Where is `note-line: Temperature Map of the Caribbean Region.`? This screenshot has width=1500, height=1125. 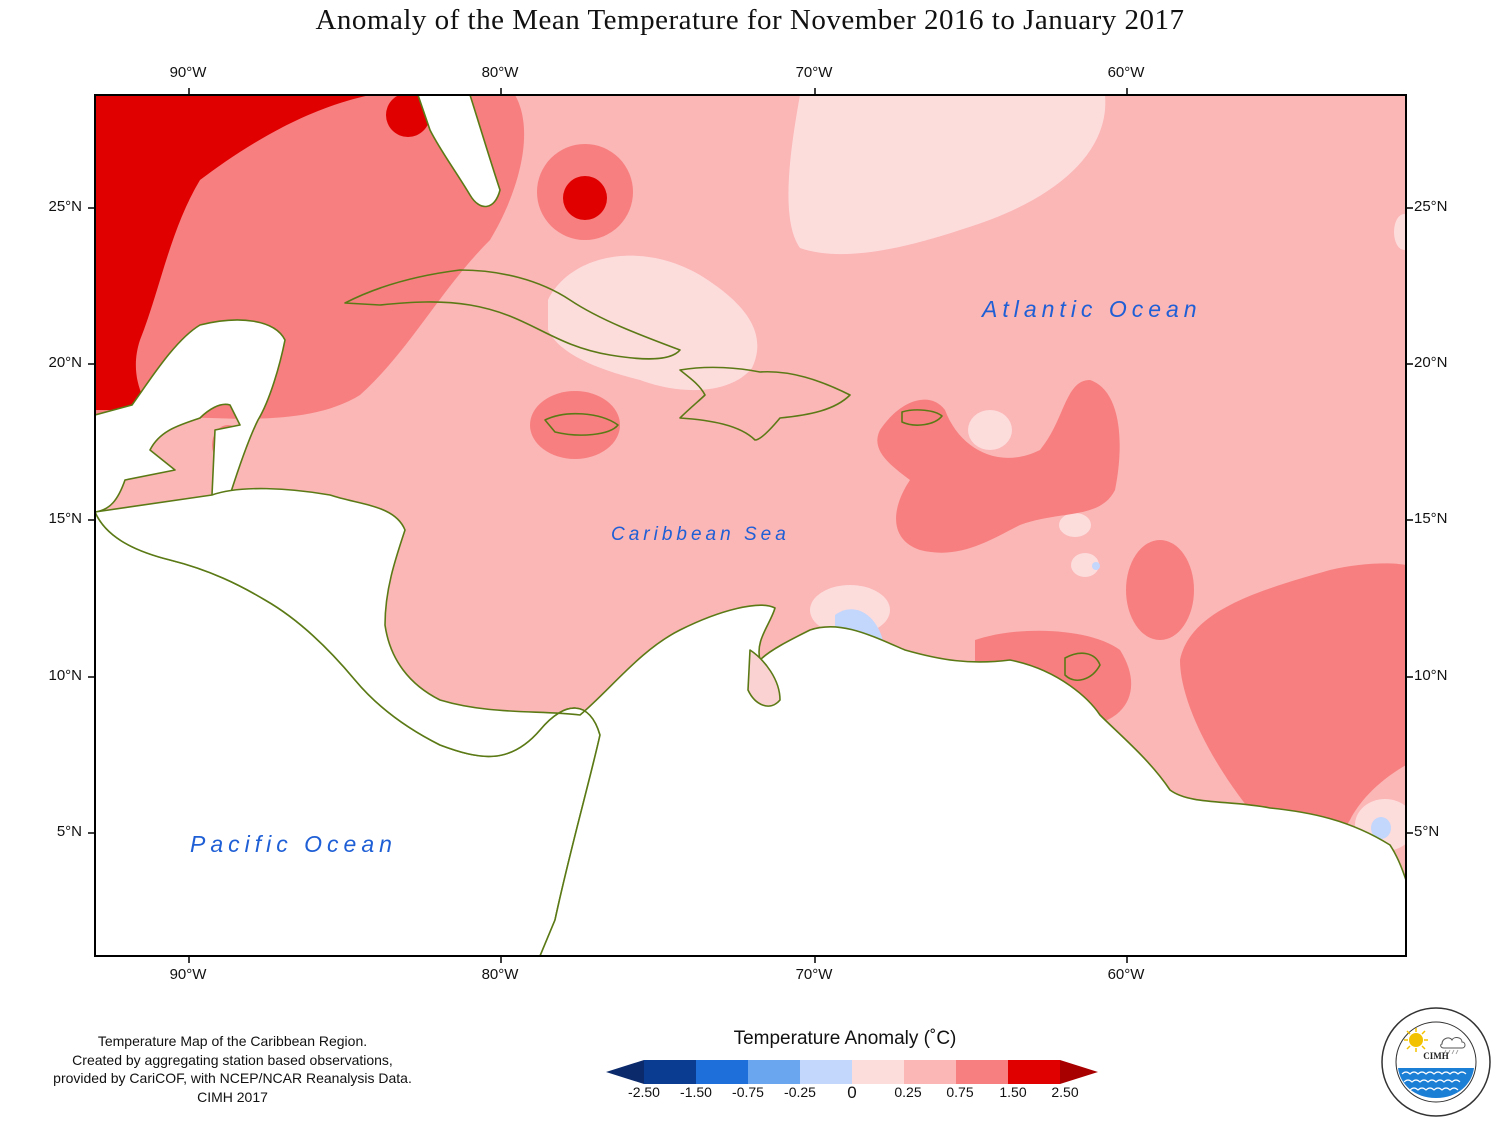
note-line: Temperature Map of the Caribbean Region. is located at coordinates (232, 1041).